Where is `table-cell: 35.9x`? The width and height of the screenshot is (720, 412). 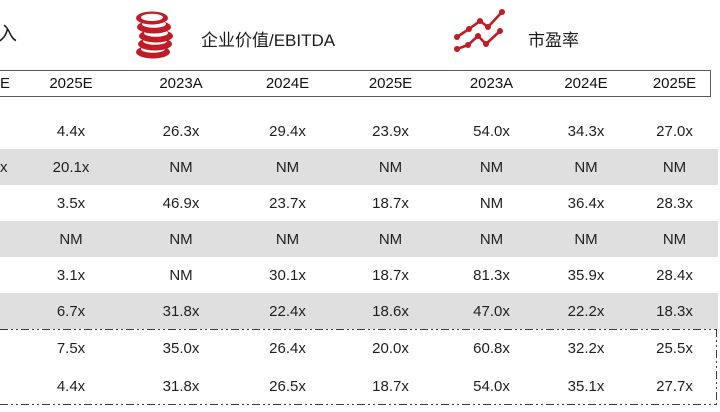
table-cell: 35.9x is located at coordinates (586, 275).